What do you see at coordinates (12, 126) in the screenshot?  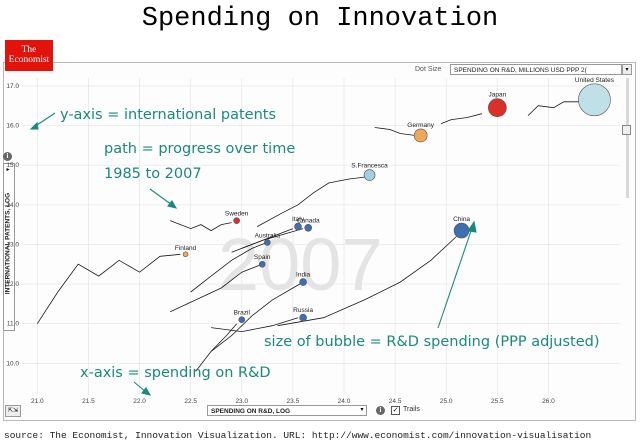 I see `y-tick-label: 16.0` at bounding box center [12, 126].